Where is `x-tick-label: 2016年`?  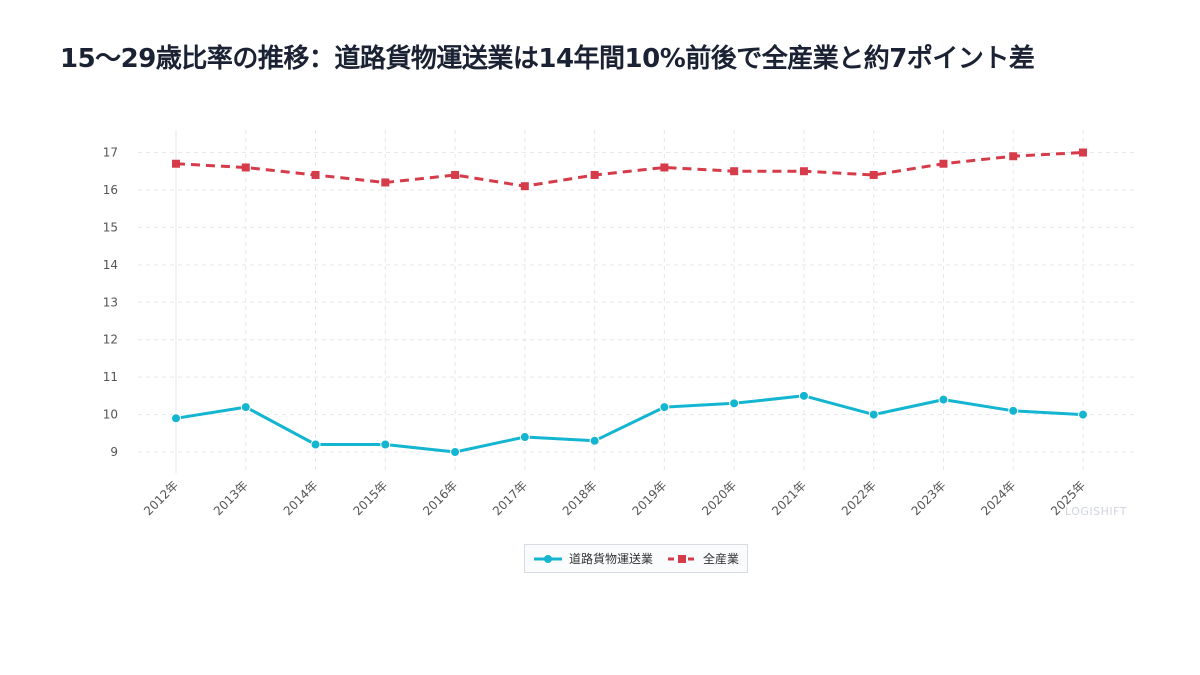 x-tick-label: 2016年 is located at coordinates (440, 498).